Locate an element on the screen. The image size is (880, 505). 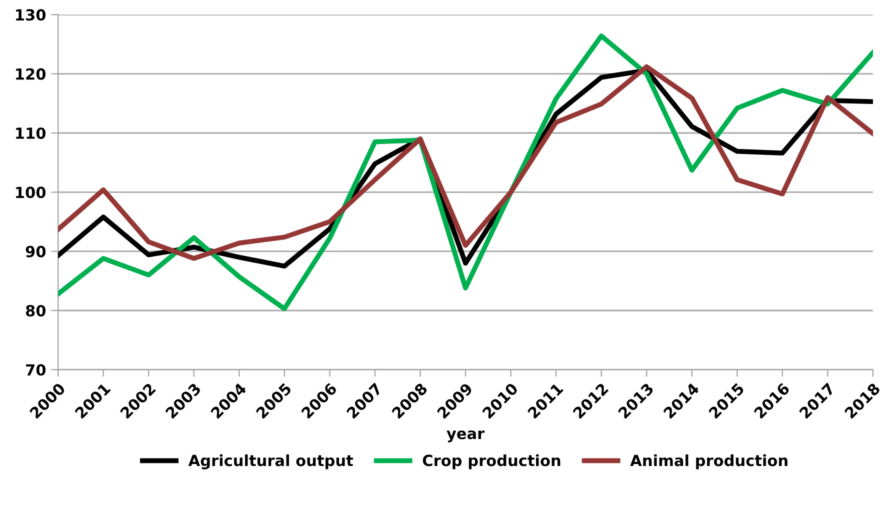
y-tick-label: 100 is located at coordinates (31, 192).